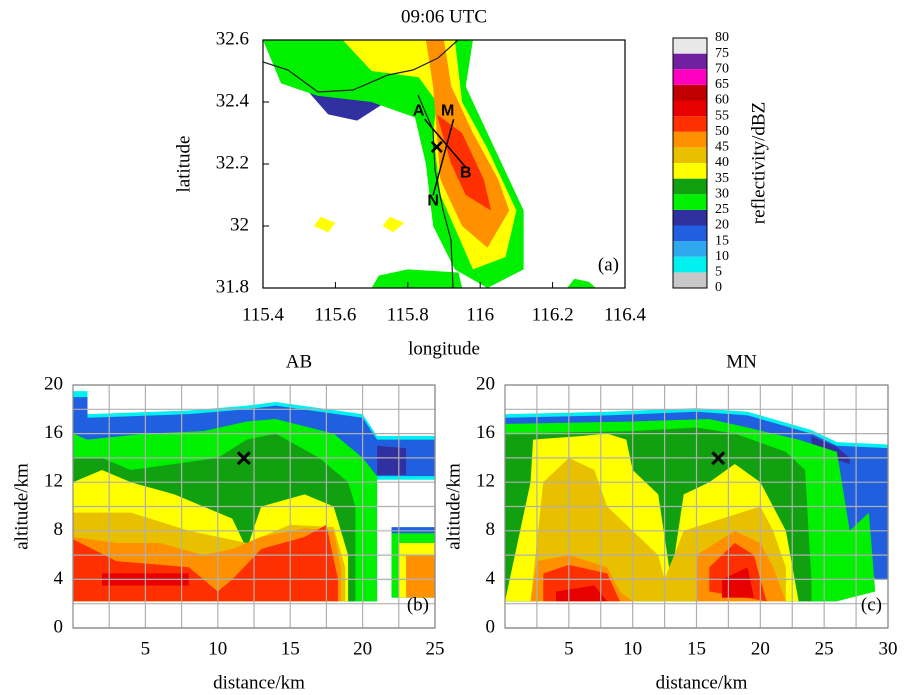 The width and height of the screenshot is (904, 695). What do you see at coordinates (335, 314) in the screenshot?
I see `x-tick-label: 115.6` at bounding box center [335, 314].